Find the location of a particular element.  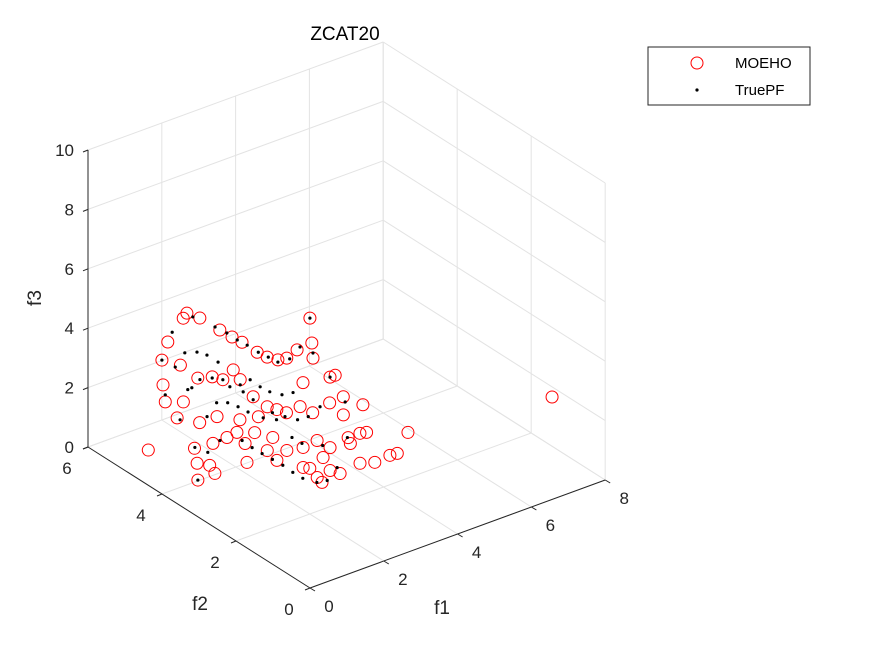

x-tick-label: 2 is located at coordinates (402, 579).